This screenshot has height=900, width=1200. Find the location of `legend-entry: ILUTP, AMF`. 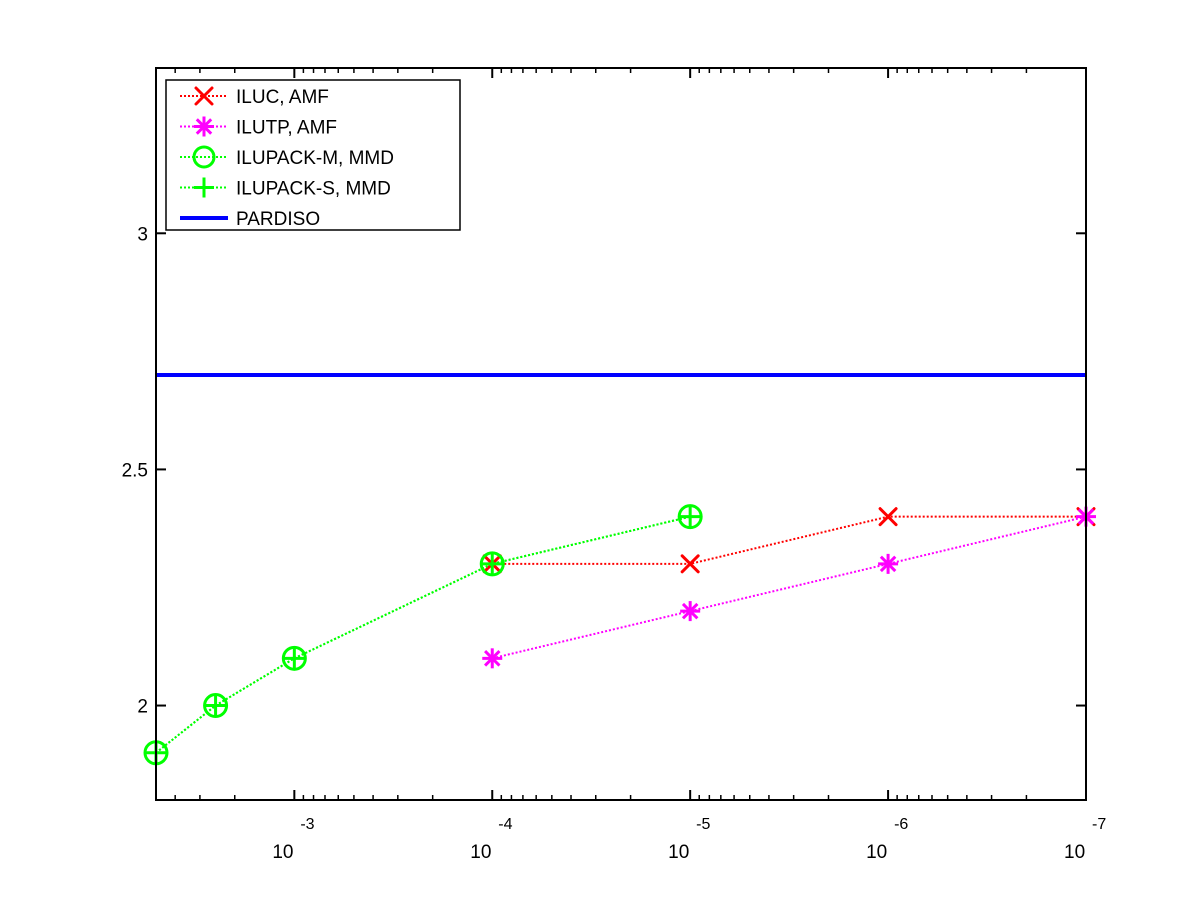

legend-entry: ILUTP, AMF is located at coordinates (258, 127).